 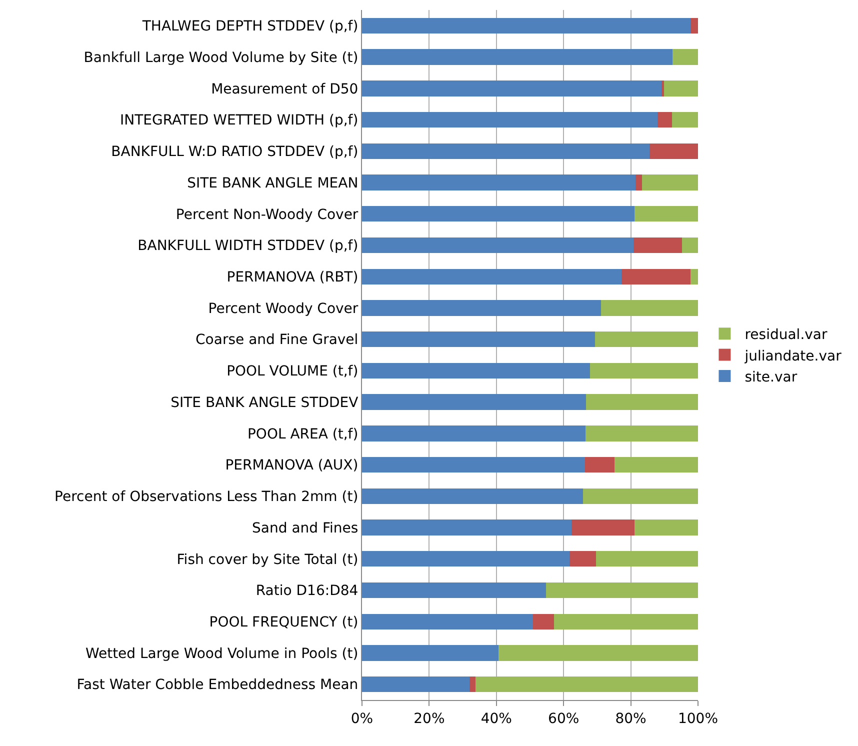 What do you see at coordinates (234, 152) in the screenshot?
I see `y-tick-label: BANKFULL W:D RATIO STDDEV (p,f)` at bounding box center [234, 152].